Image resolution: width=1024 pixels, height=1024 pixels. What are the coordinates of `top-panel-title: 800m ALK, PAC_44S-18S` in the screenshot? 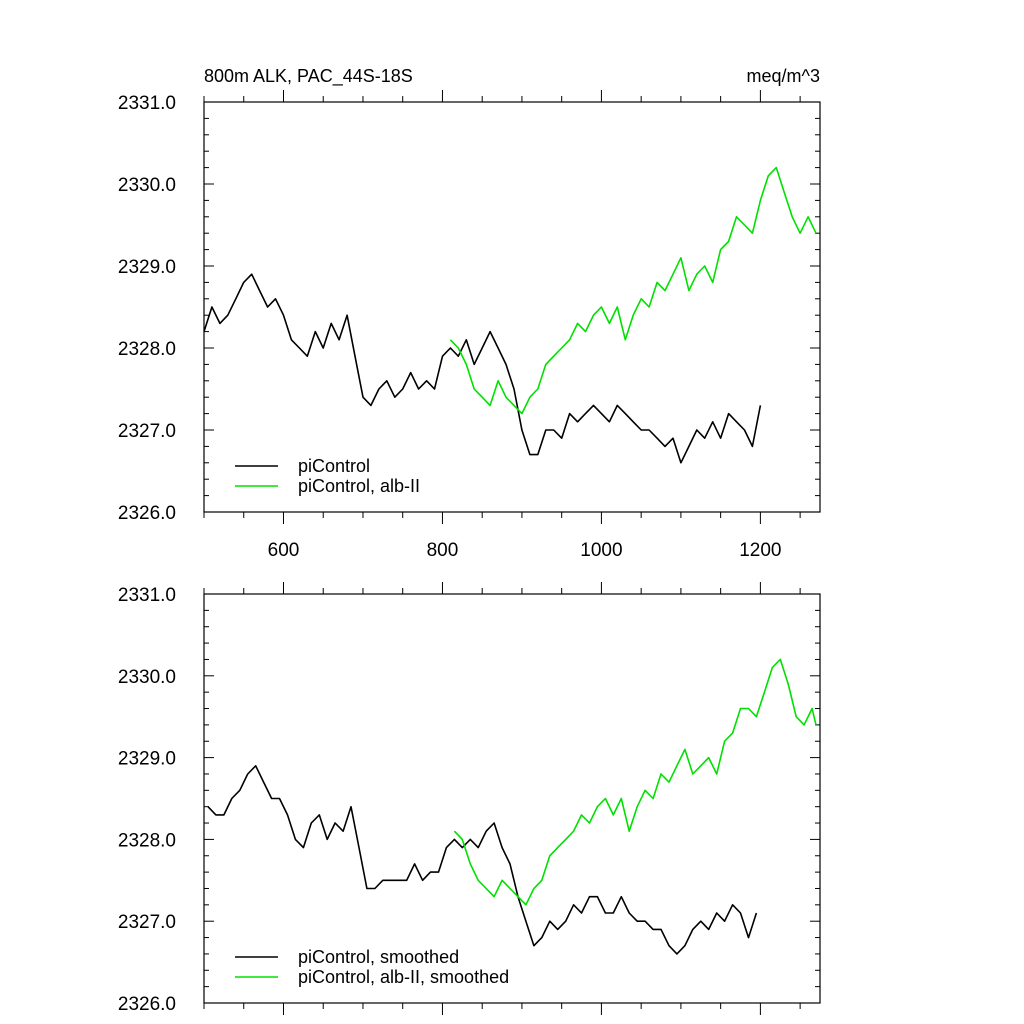 It's located at (308, 76).